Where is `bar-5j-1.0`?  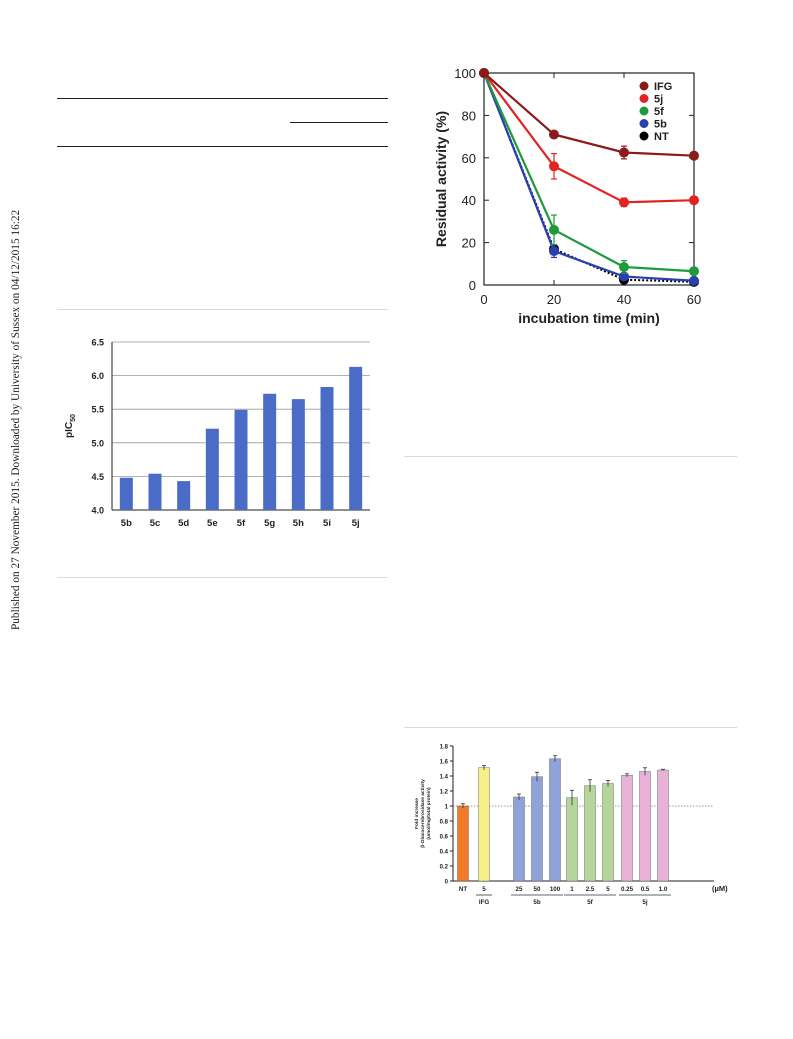
bar-5j-1.0 is located at coordinates (663, 825).